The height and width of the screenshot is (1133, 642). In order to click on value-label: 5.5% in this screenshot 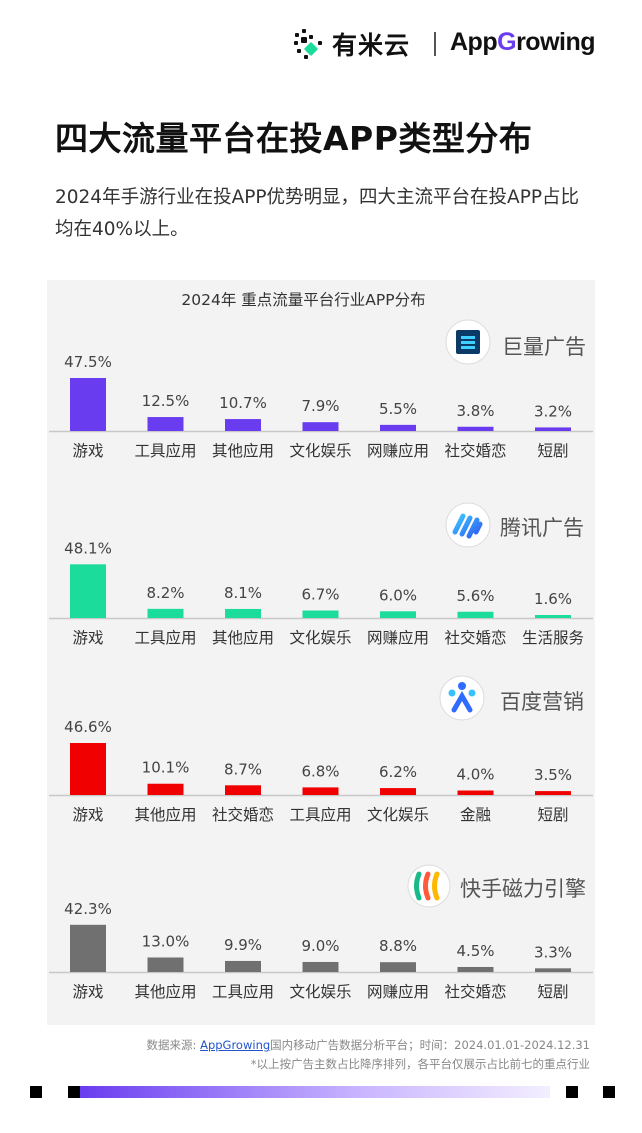, I will do `click(398, 409)`.